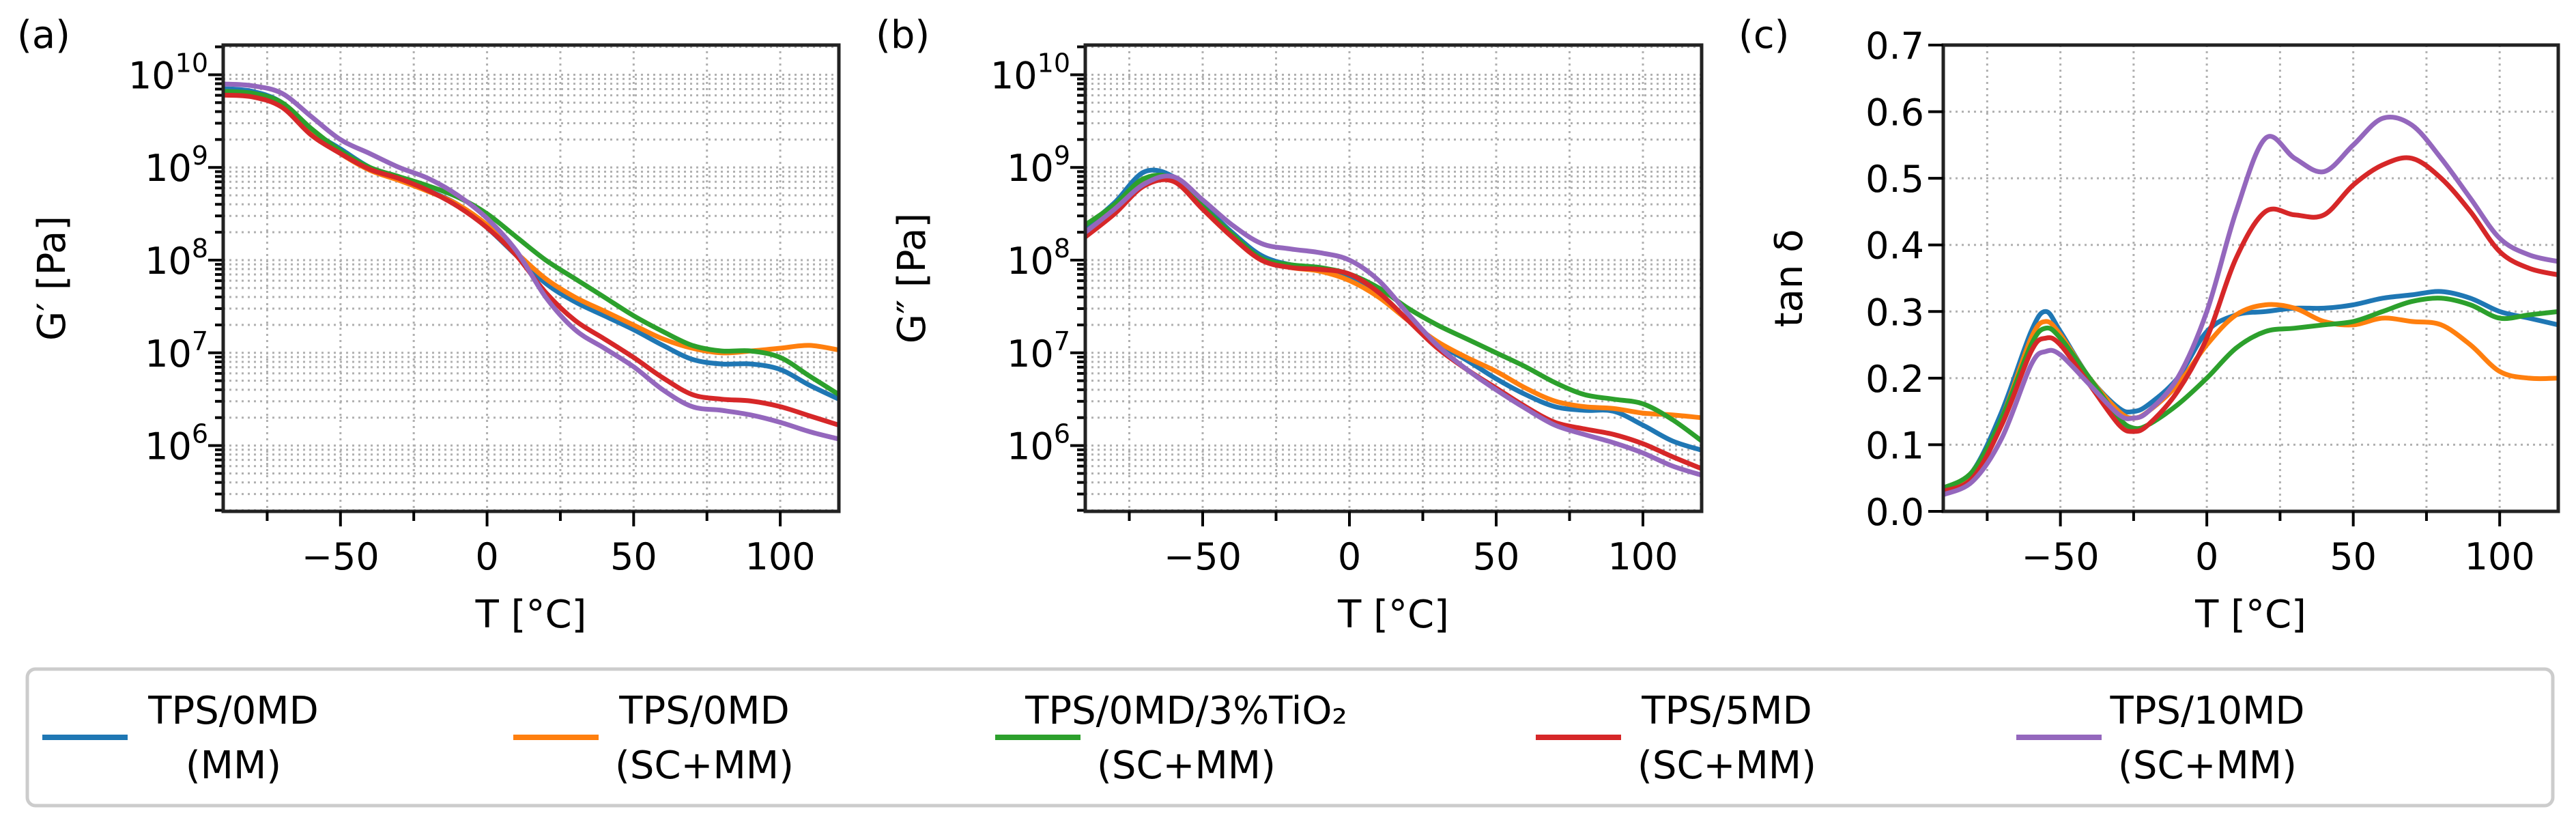  Describe the element at coordinates (2206, 711) in the screenshot. I see `legend-label-line1: TPS/10MD` at that location.